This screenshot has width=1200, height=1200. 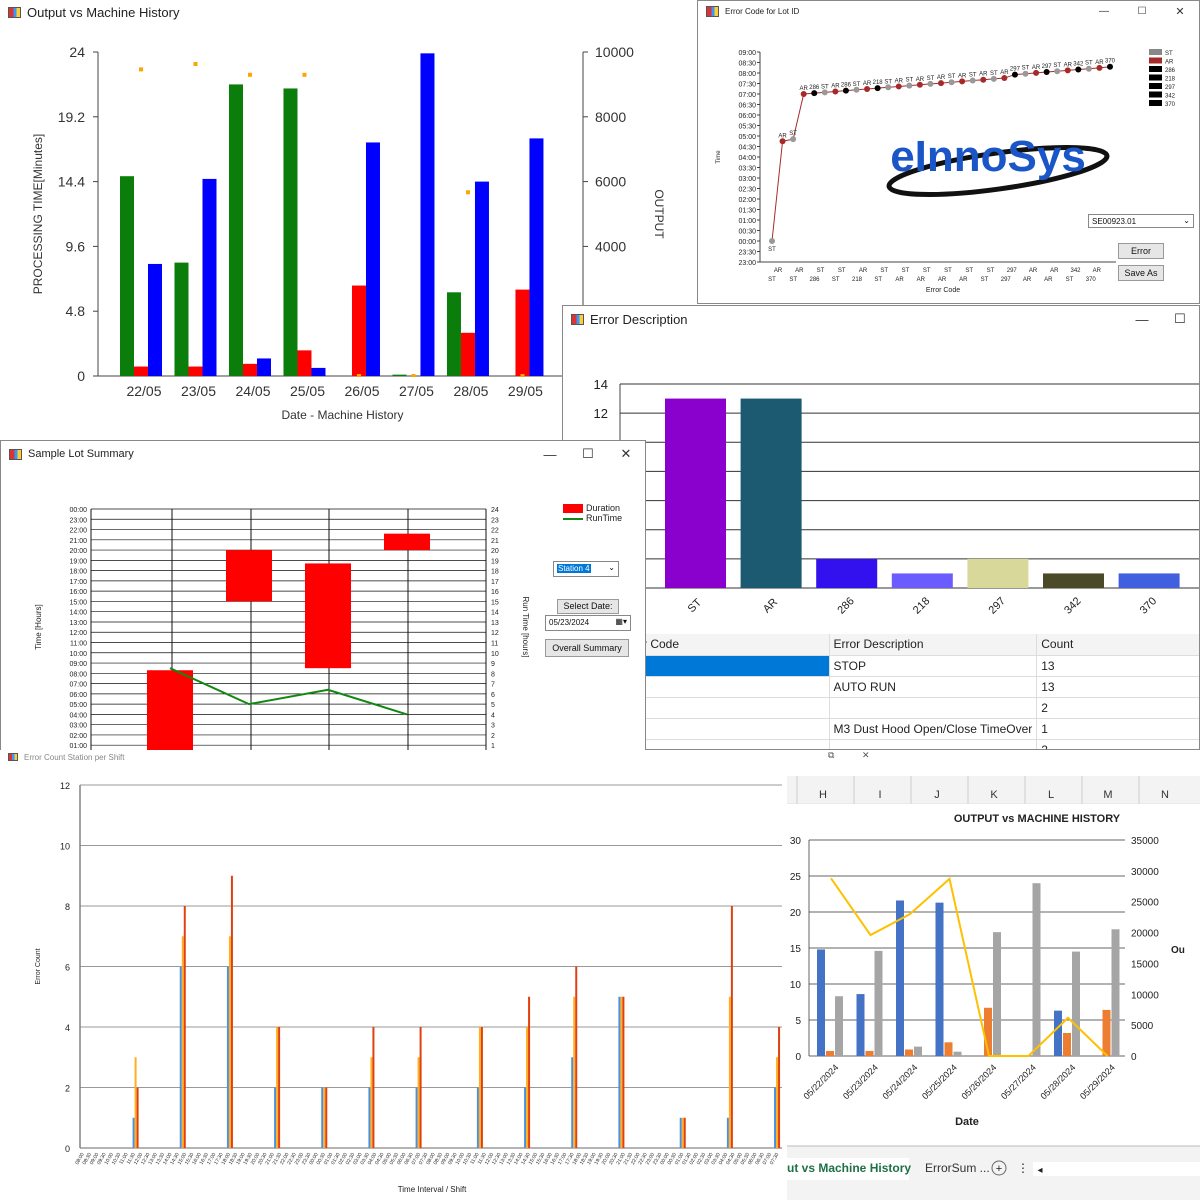 I want to click on x-tick-label: 11:30, so click(x=131, y=1159).